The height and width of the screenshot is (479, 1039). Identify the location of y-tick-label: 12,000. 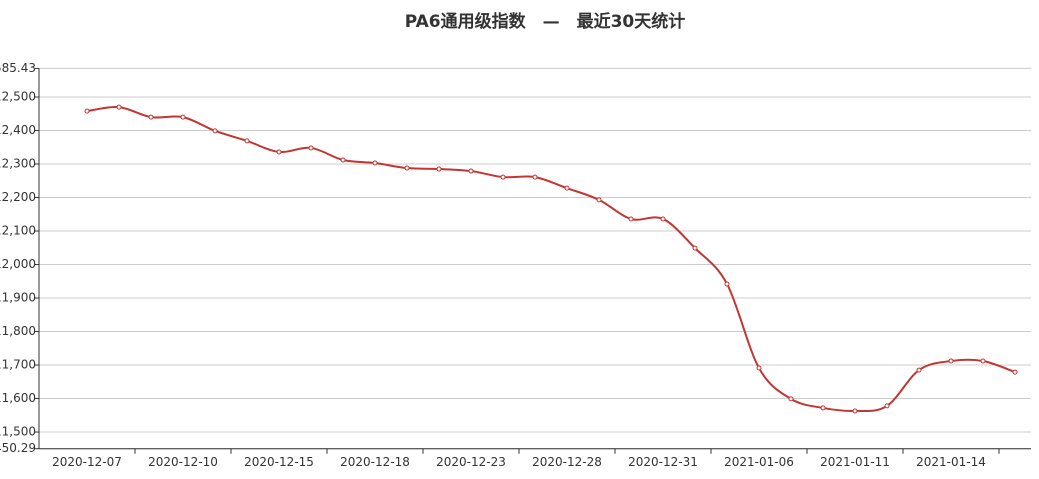
(18, 264).